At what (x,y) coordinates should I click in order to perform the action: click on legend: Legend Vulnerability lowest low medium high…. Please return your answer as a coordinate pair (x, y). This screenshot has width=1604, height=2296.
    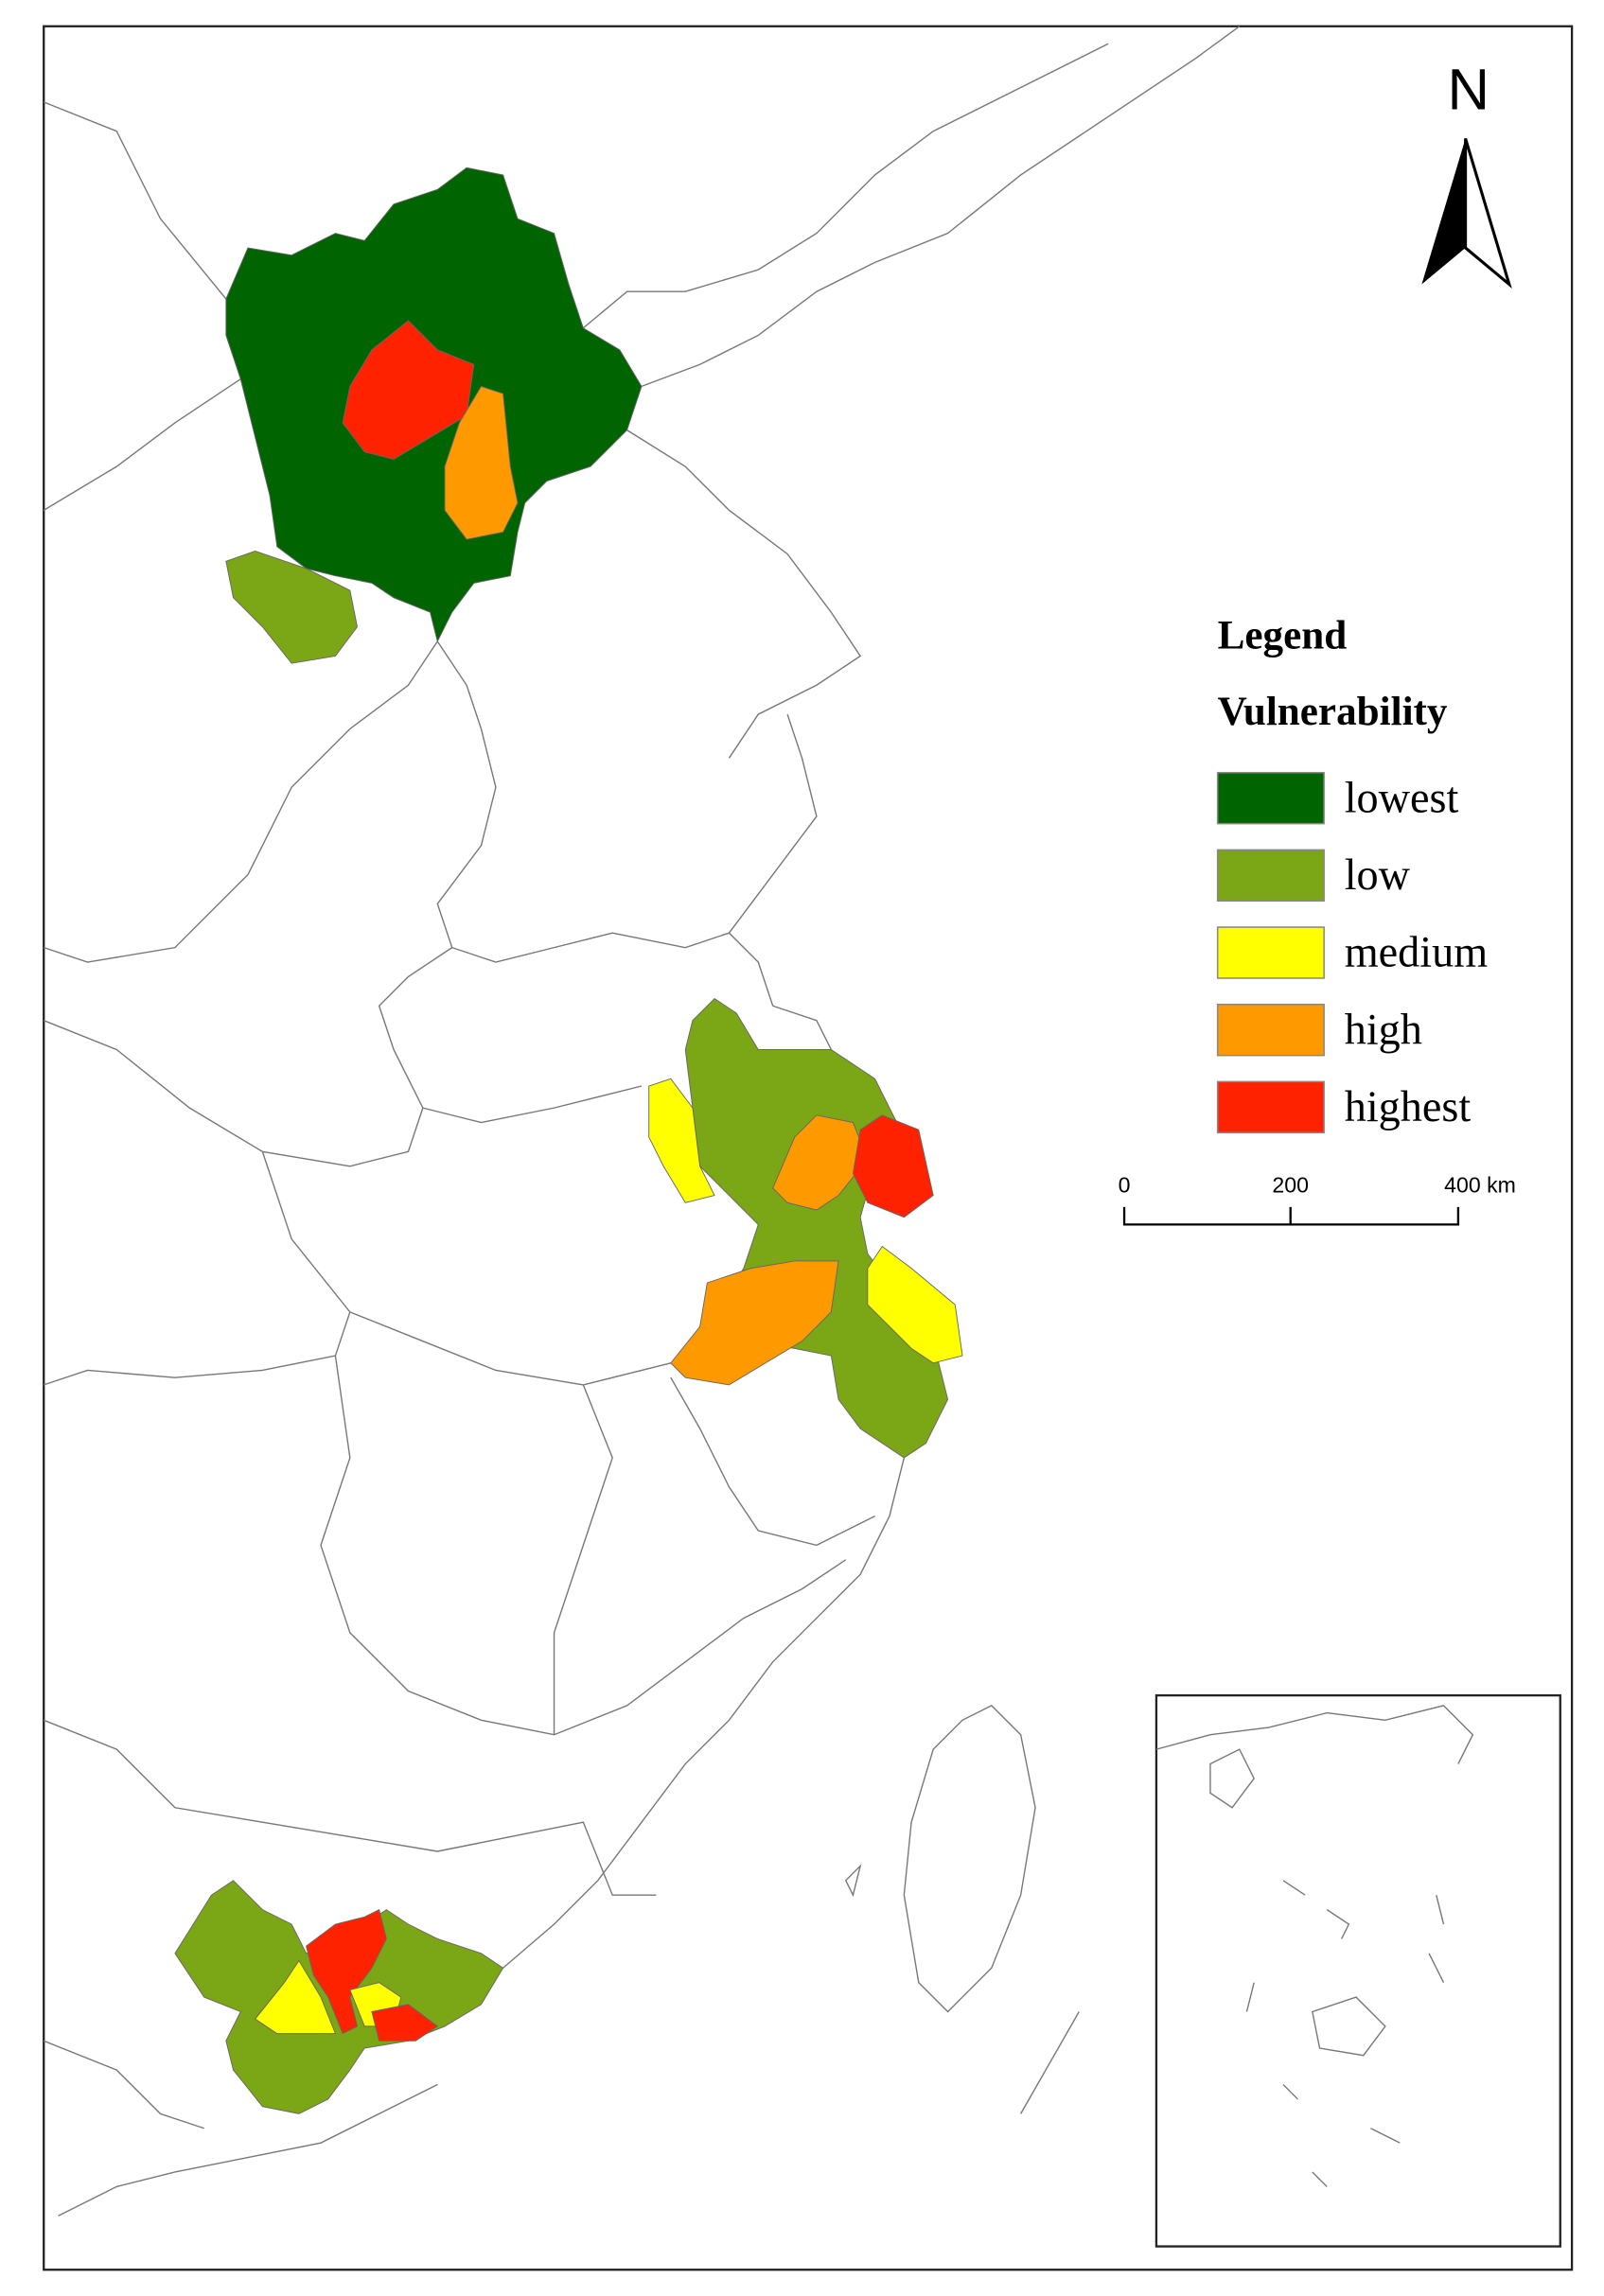
    Looking at the image, I should click on (1353, 874).